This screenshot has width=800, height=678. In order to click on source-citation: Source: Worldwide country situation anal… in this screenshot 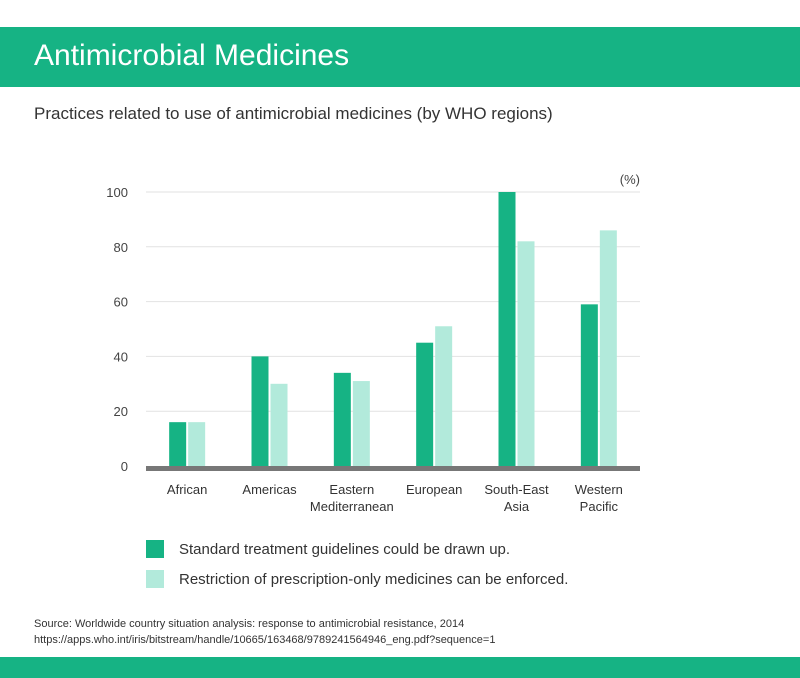, I will do `click(249, 624)`.